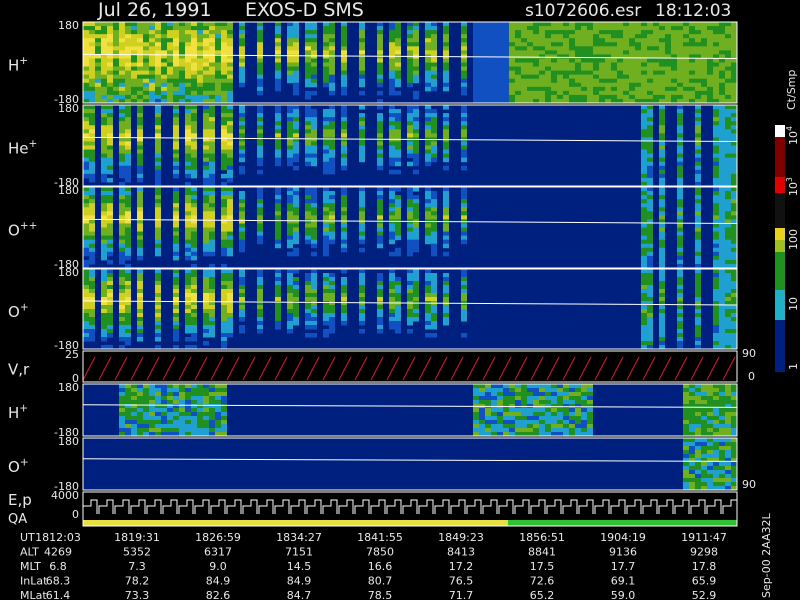 Image resolution: width=800 pixels, height=600 pixels. What do you see at coordinates (410, 62) in the screenshot?
I see `panel` at bounding box center [410, 62].